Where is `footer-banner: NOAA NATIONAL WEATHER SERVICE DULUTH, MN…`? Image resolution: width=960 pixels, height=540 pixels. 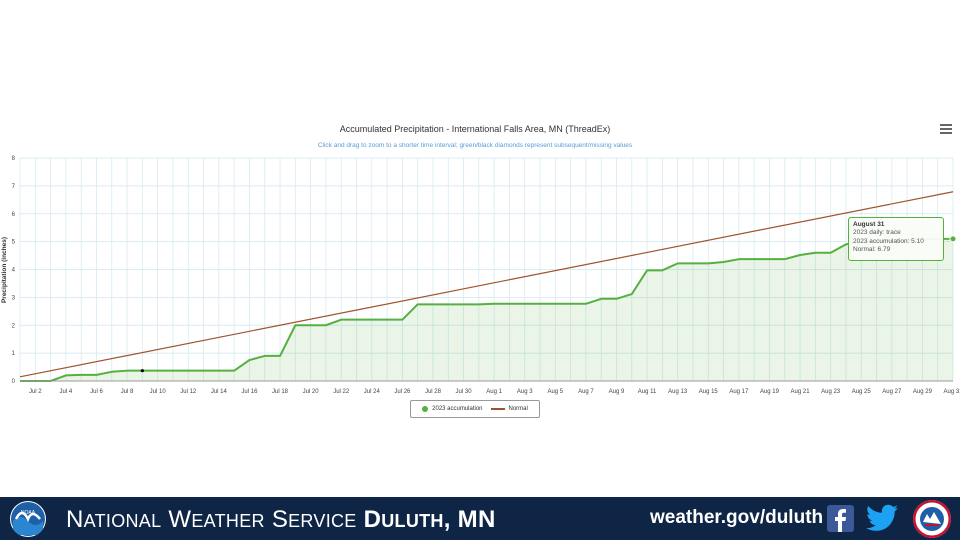 footer-banner: NOAA NATIONAL WEATHER SERVICE DULUTH, MN… is located at coordinates (480, 518).